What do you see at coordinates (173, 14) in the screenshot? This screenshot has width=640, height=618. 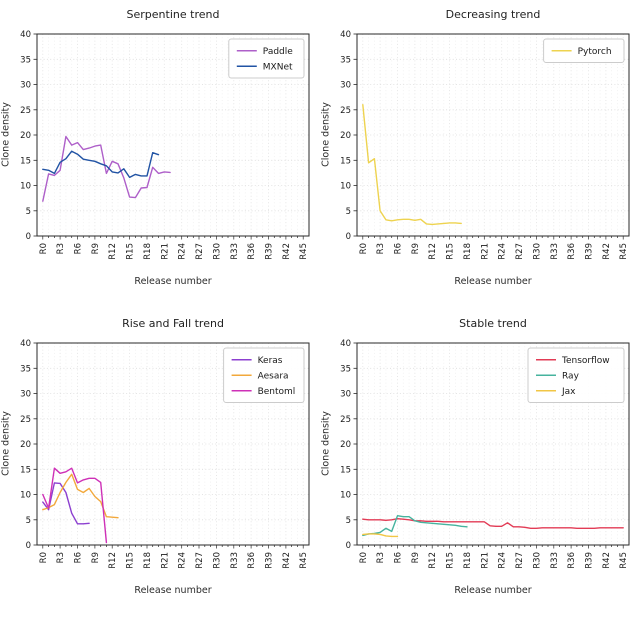 I see `chart-title-serpentine: Serpentine trend` at bounding box center [173, 14].